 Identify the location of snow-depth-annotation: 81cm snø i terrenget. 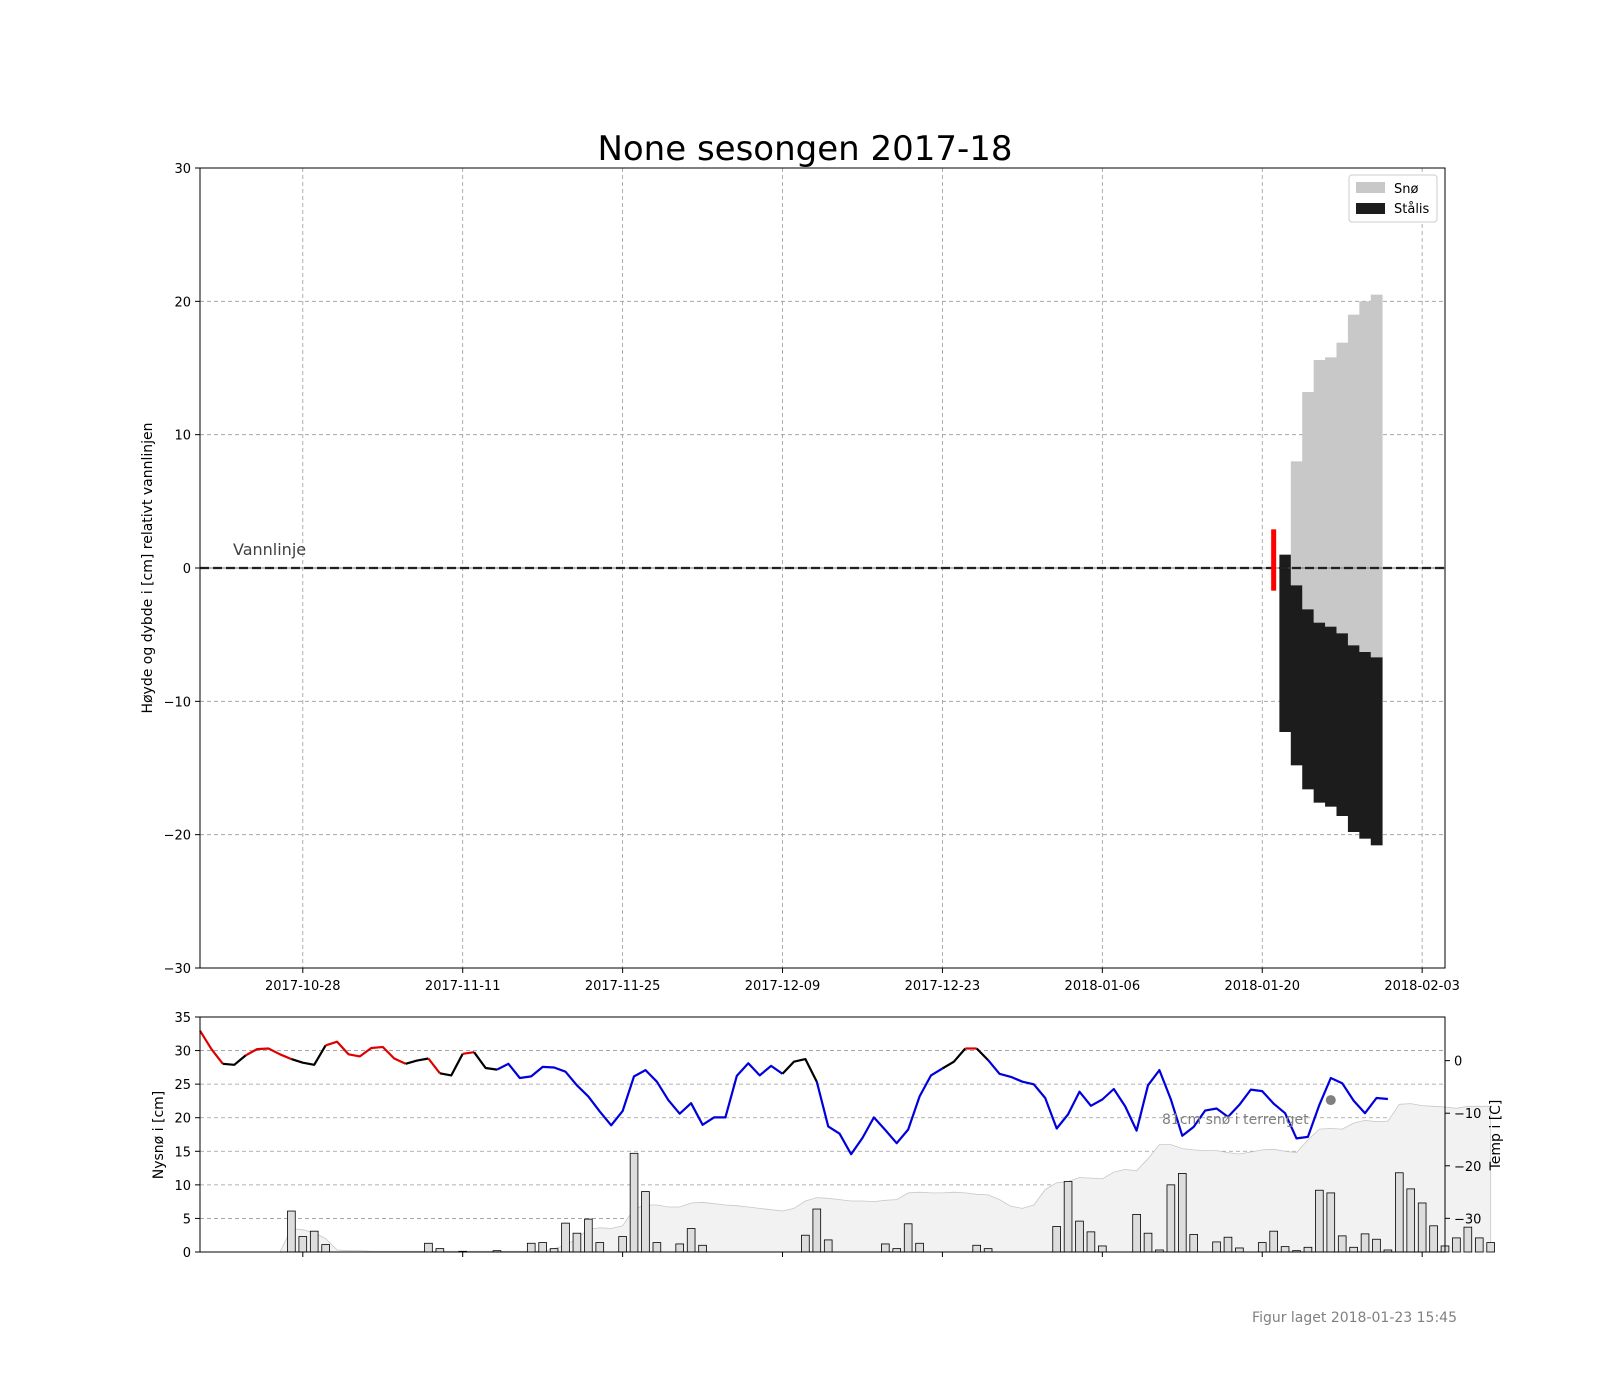
(1235, 1120).